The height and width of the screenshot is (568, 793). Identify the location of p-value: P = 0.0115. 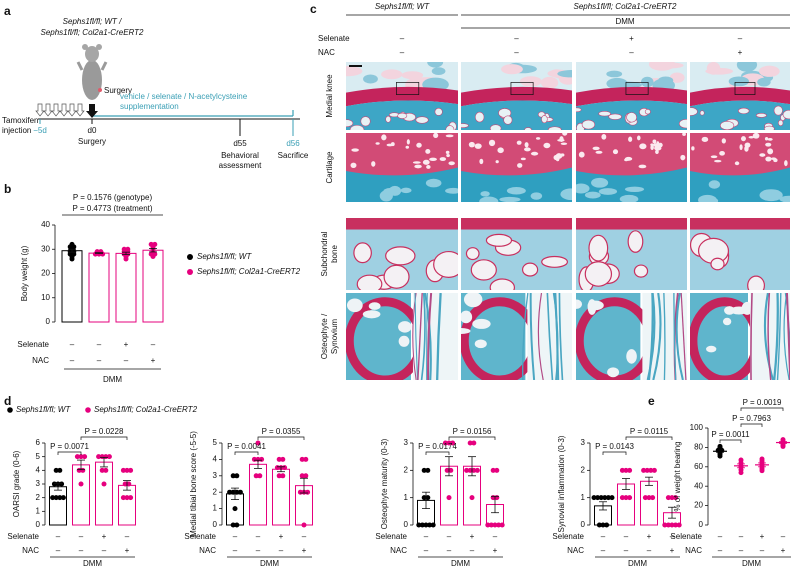
(649, 431).